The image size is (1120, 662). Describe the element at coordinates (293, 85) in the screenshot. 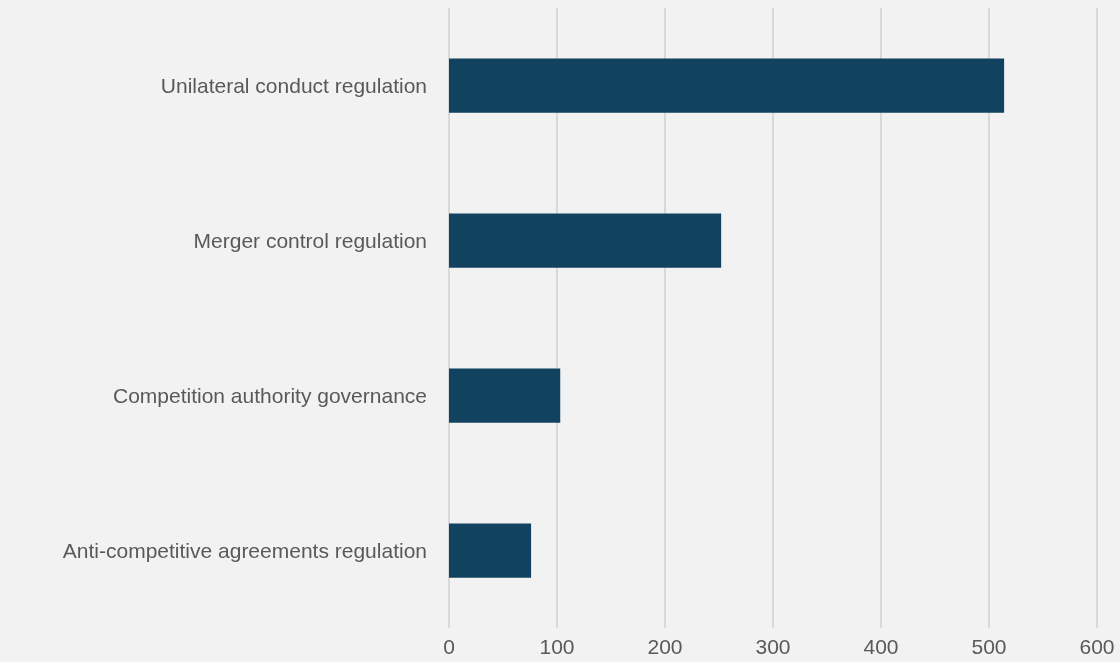

I see `y-tick-label: Unilateral conduct regulation` at that location.